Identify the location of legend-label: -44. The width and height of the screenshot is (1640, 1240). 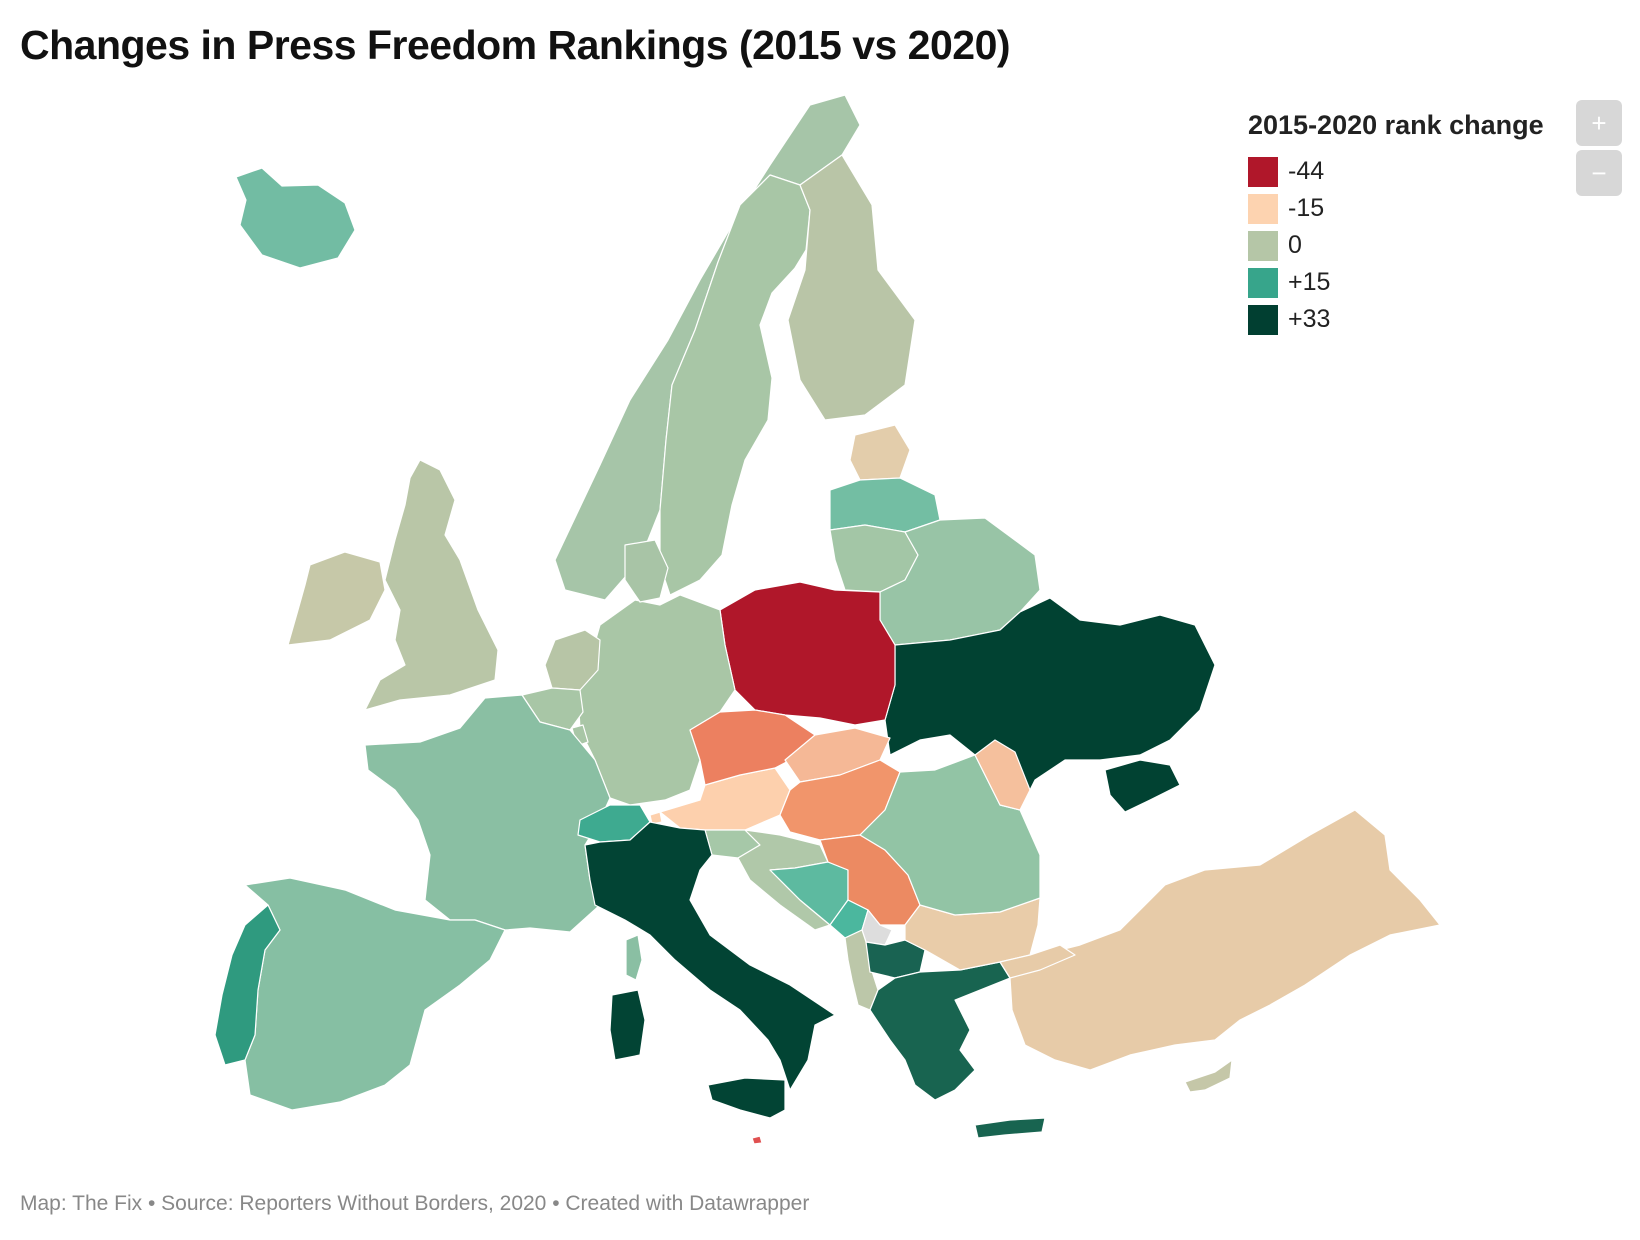
(1306, 171).